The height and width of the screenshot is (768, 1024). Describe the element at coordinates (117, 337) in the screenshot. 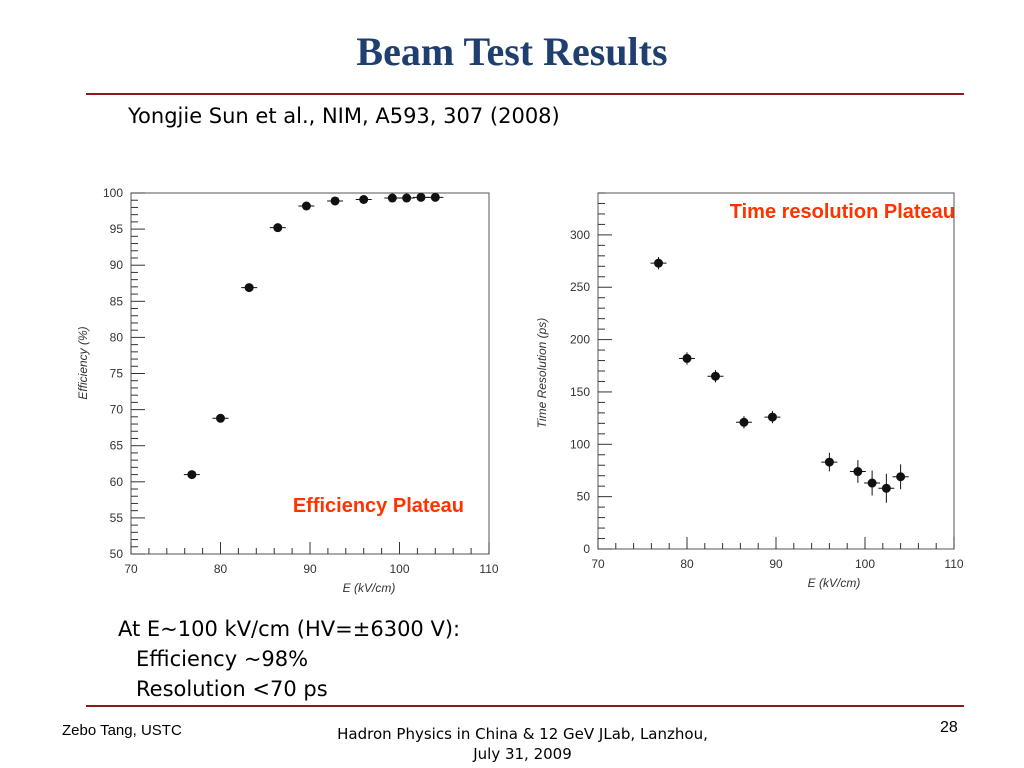

I see `y-tick-label: 80` at that location.